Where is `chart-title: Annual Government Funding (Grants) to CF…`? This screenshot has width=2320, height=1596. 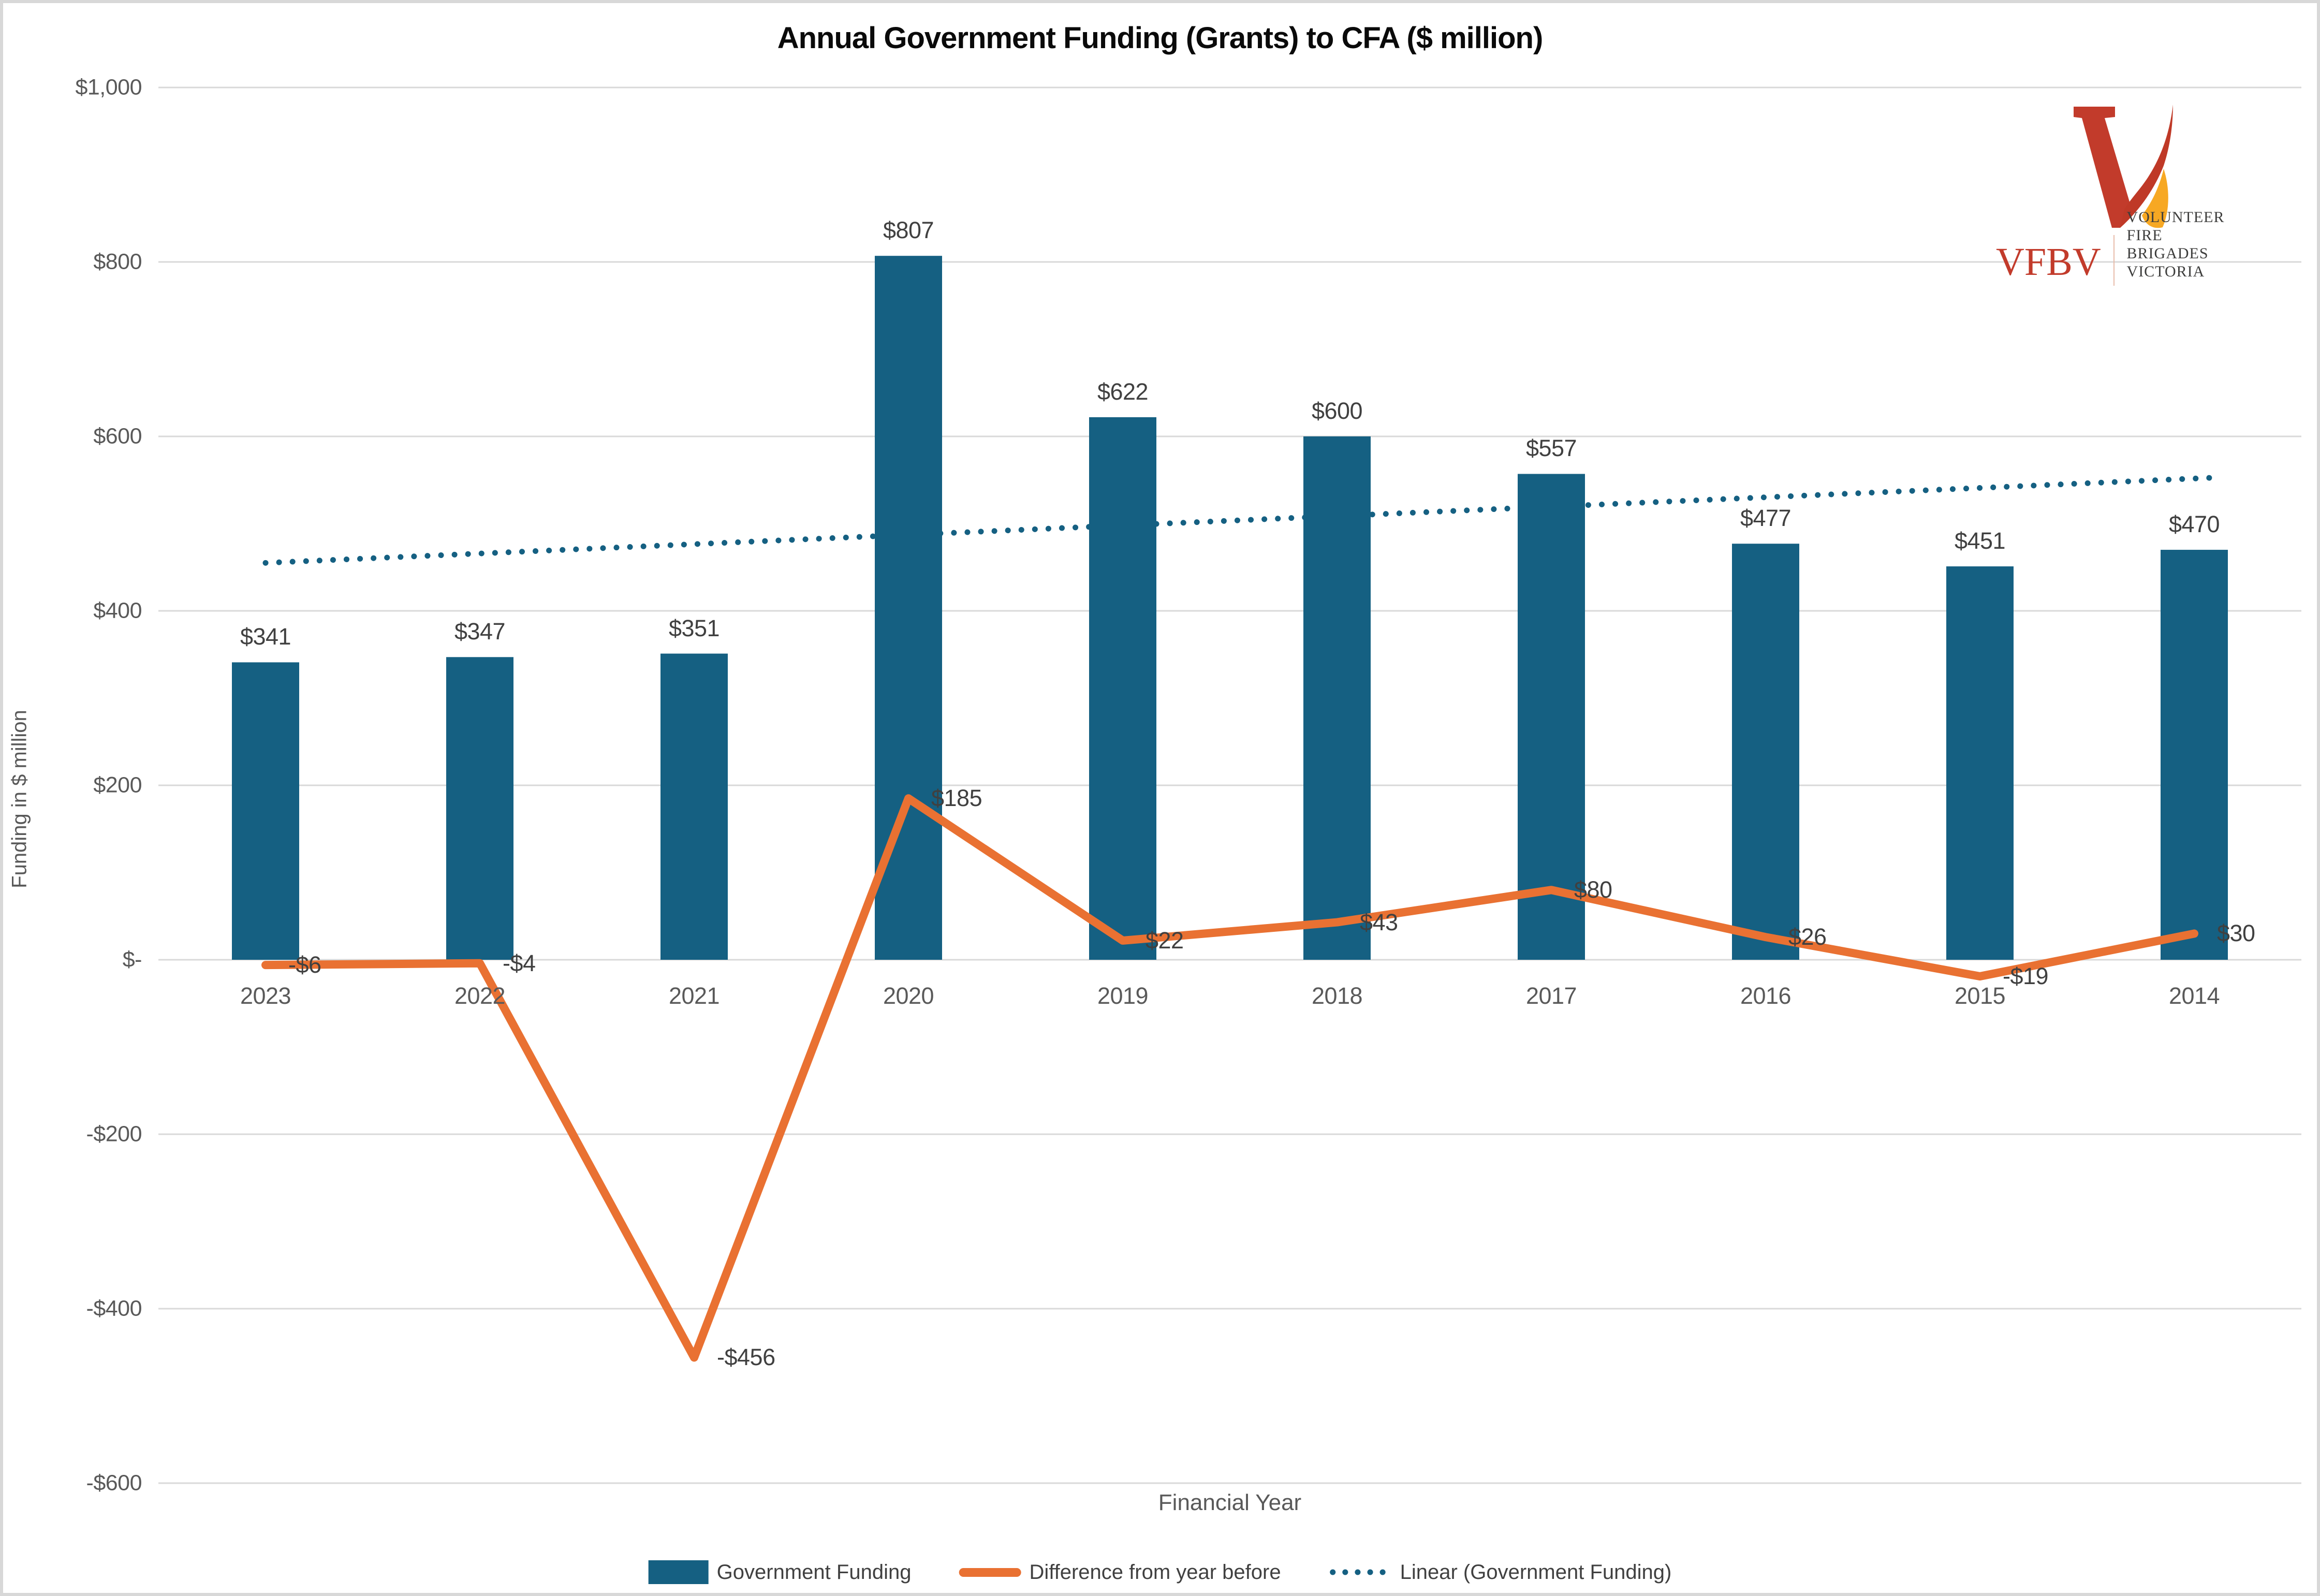 chart-title: Annual Government Funding (Grants) to CF… is located at coordinates (1160, 38).